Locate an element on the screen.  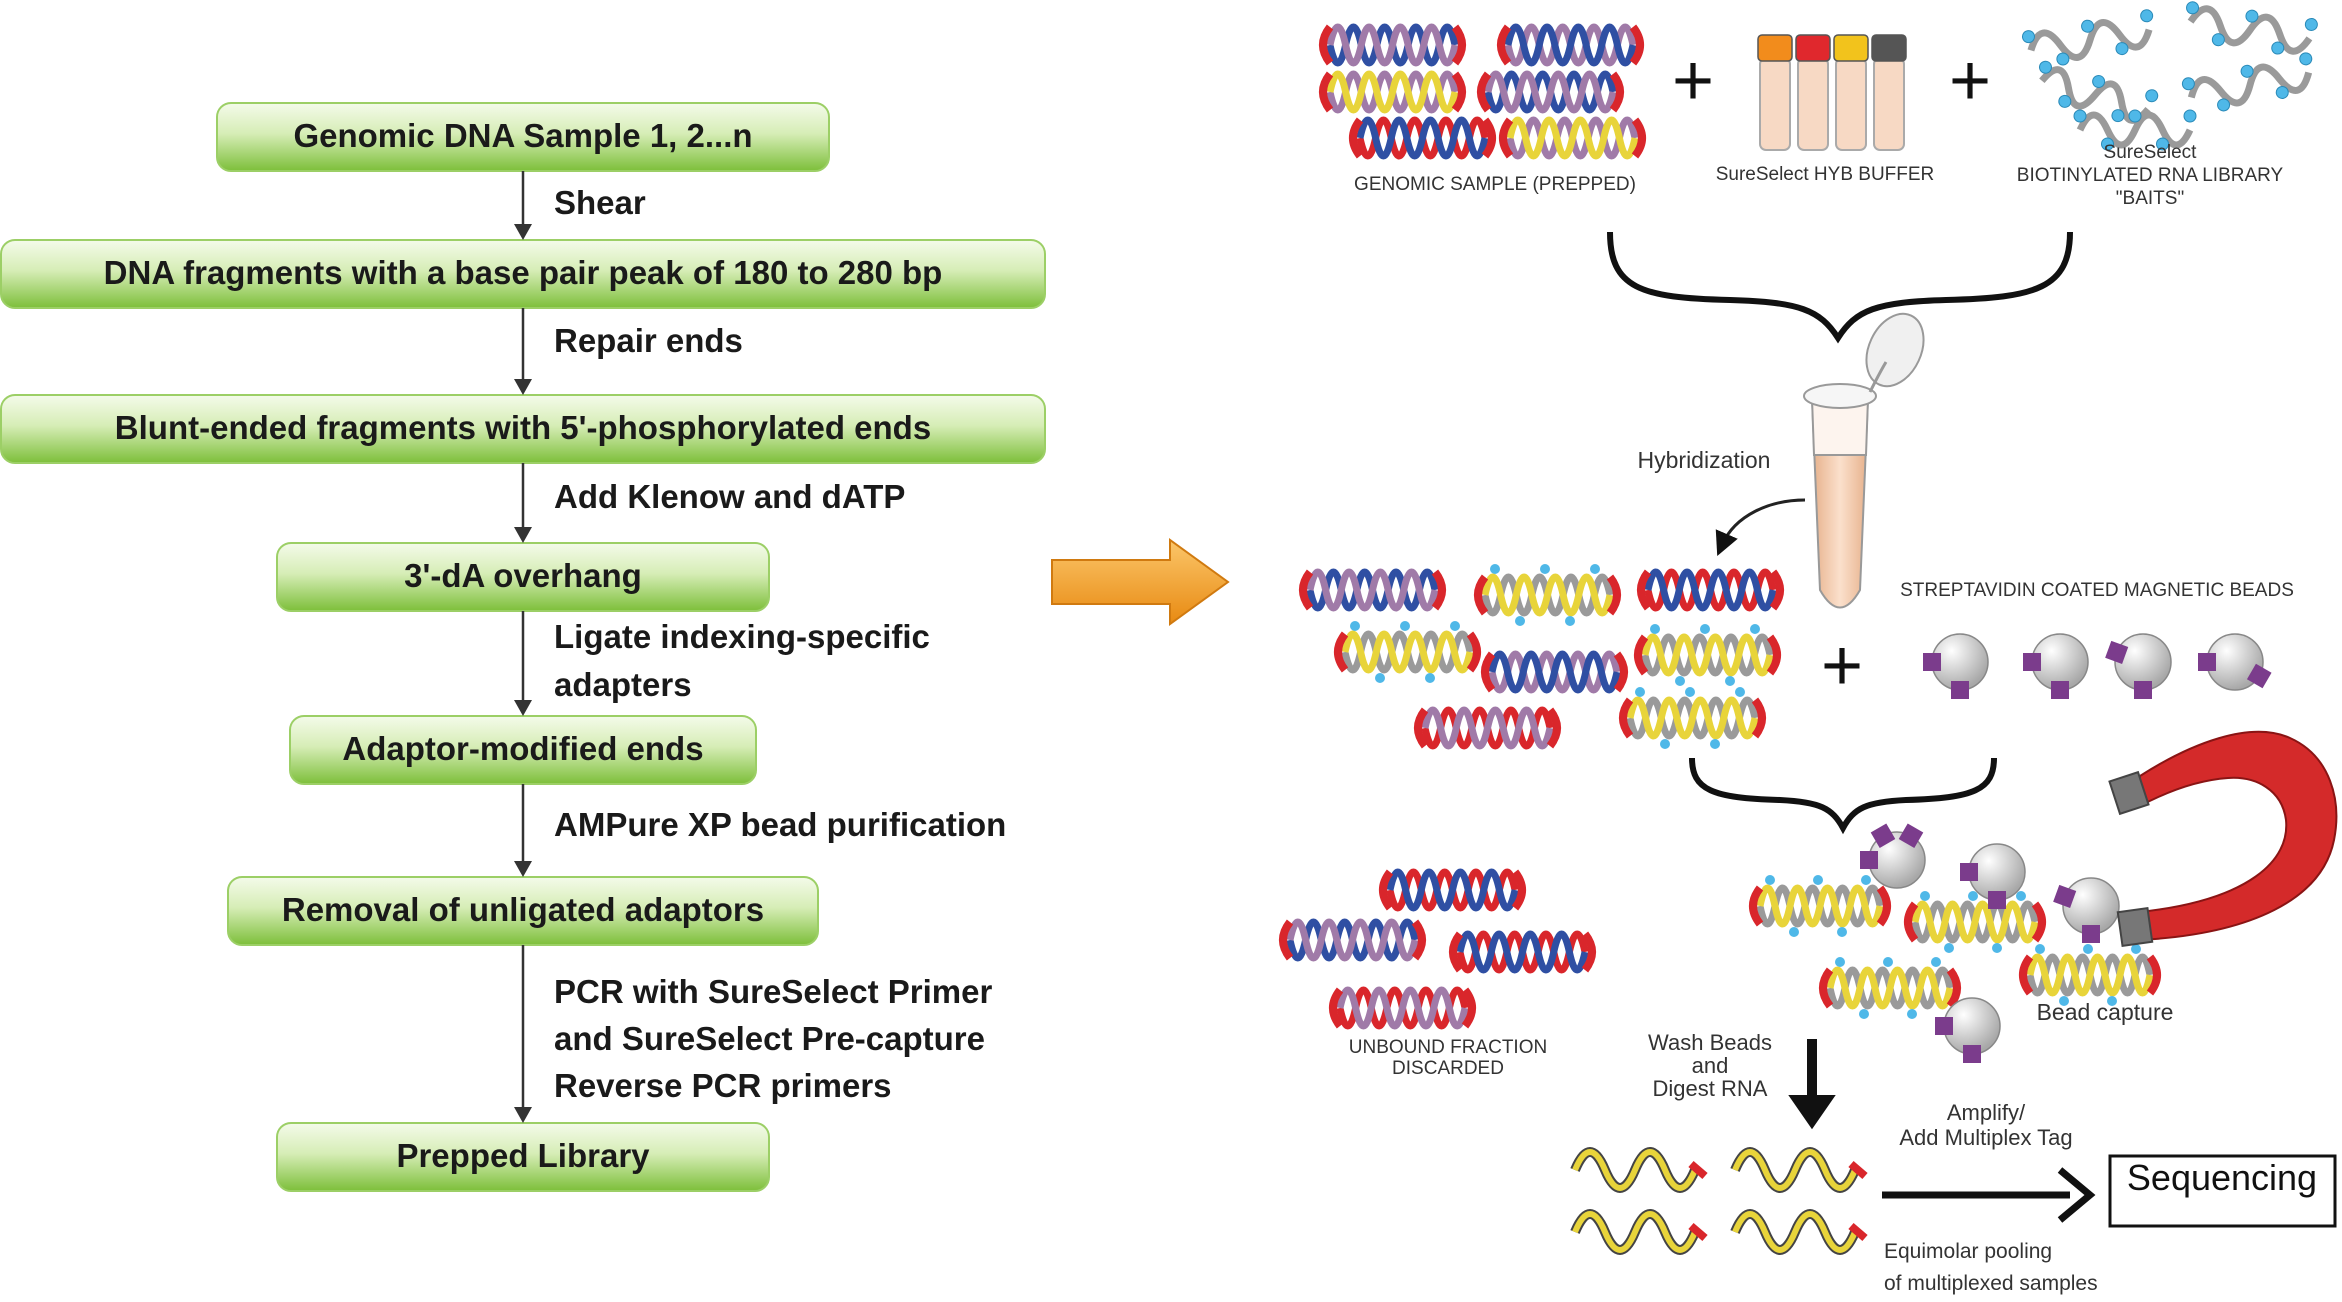
rna-bait is located at coordinates (2252, 28).